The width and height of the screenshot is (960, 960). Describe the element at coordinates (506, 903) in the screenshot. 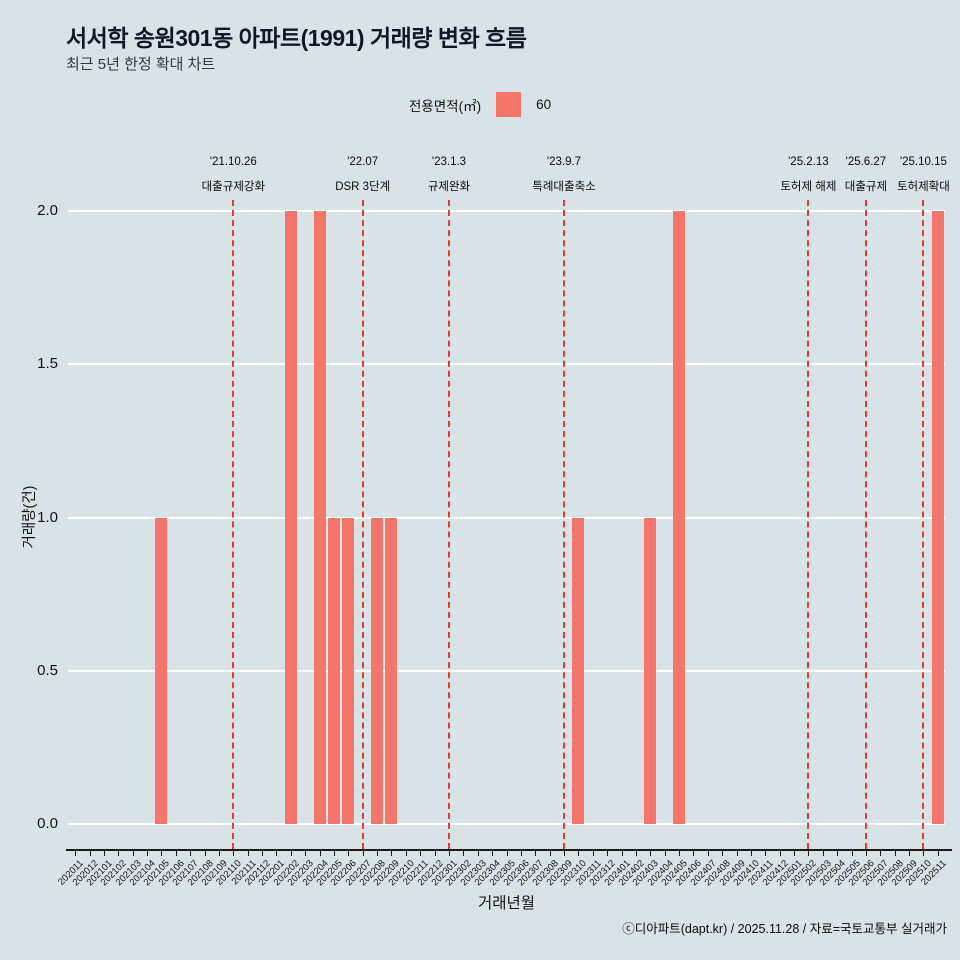

I see `x-axis-label: 거래년월` at that location.